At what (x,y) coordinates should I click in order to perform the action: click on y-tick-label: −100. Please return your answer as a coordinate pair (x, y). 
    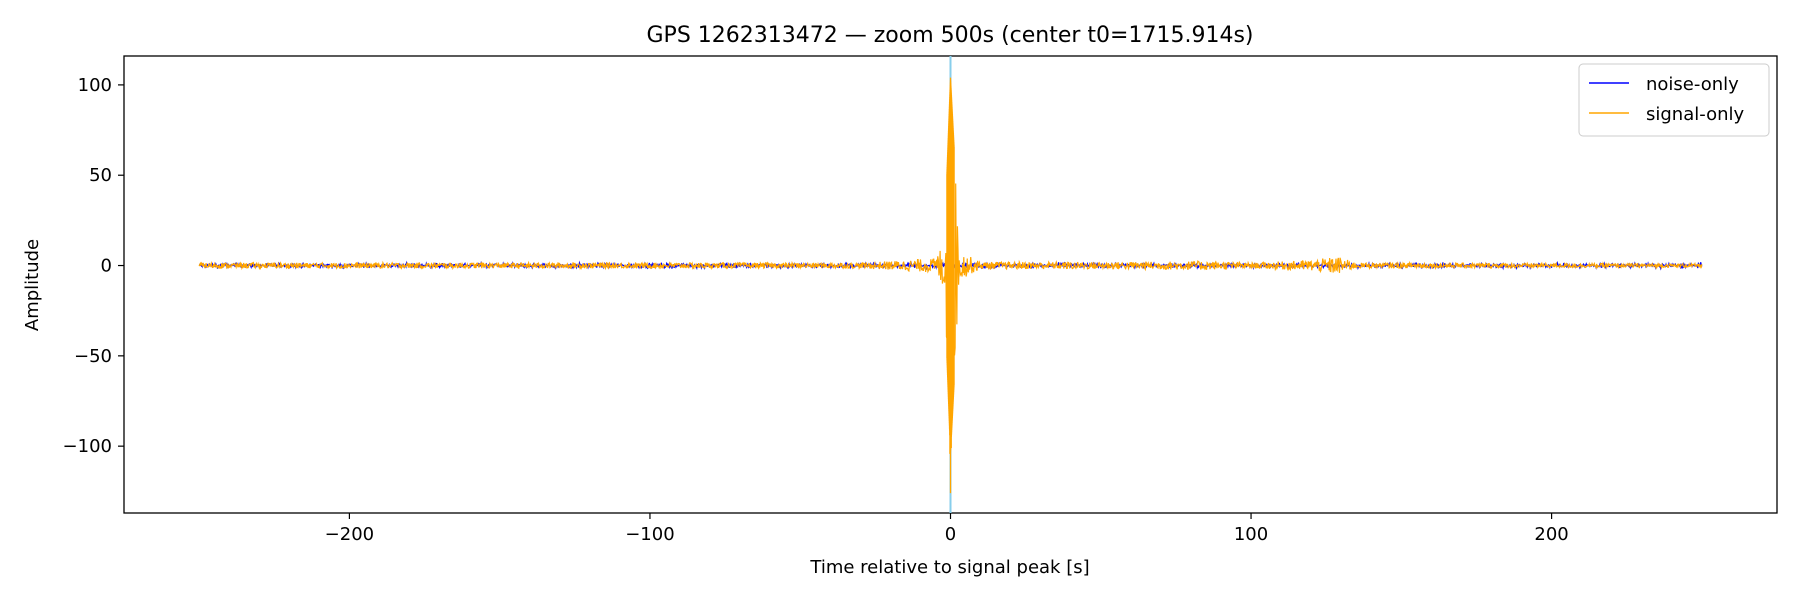
    Looking at the image, I should click on (87, 446).